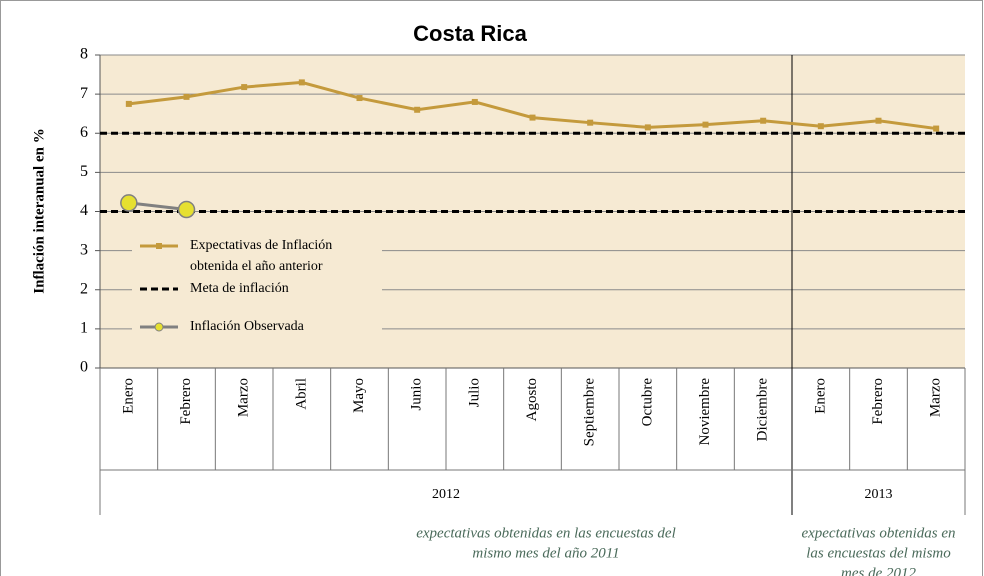  What do you see at coordinates (878, 533) in the screenshot?
I see `note: expectativas obtenidas en` at bounding box center [878, 533].